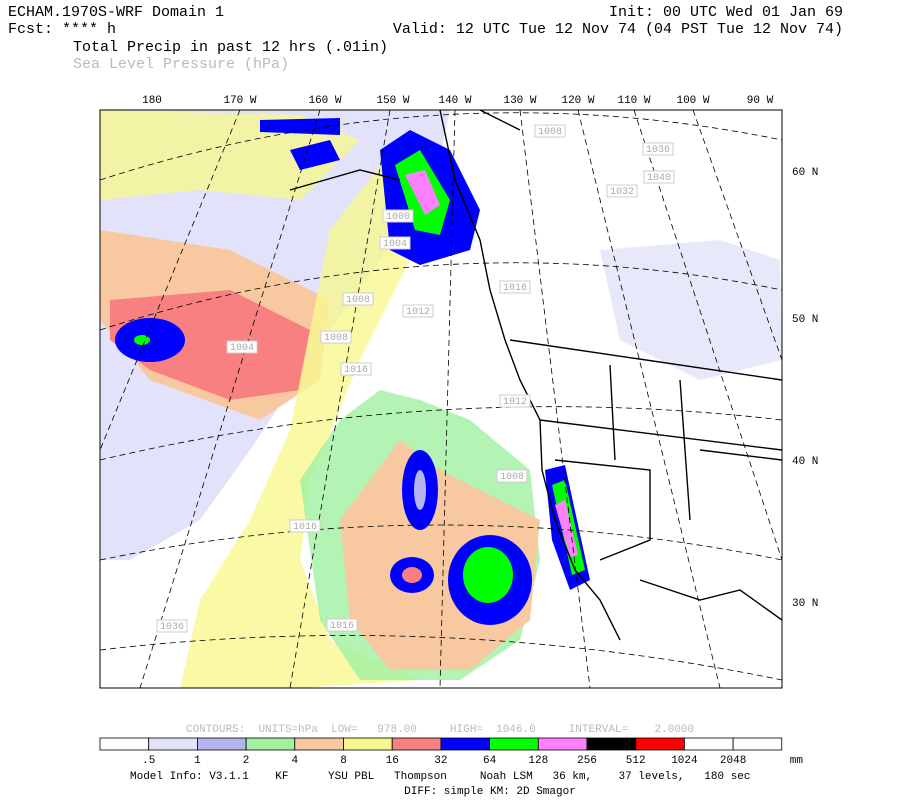 The height and width of the screenshot is (800, 900). I want to click on contour-label: 1040, so click(659, 178).